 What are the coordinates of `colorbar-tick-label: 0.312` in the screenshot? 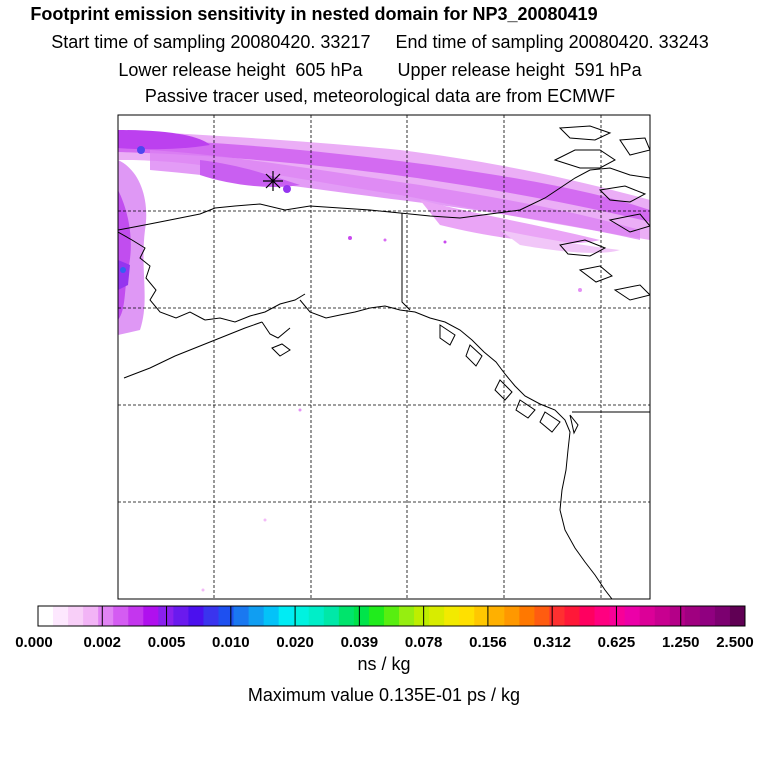 It's located at (552, 642).